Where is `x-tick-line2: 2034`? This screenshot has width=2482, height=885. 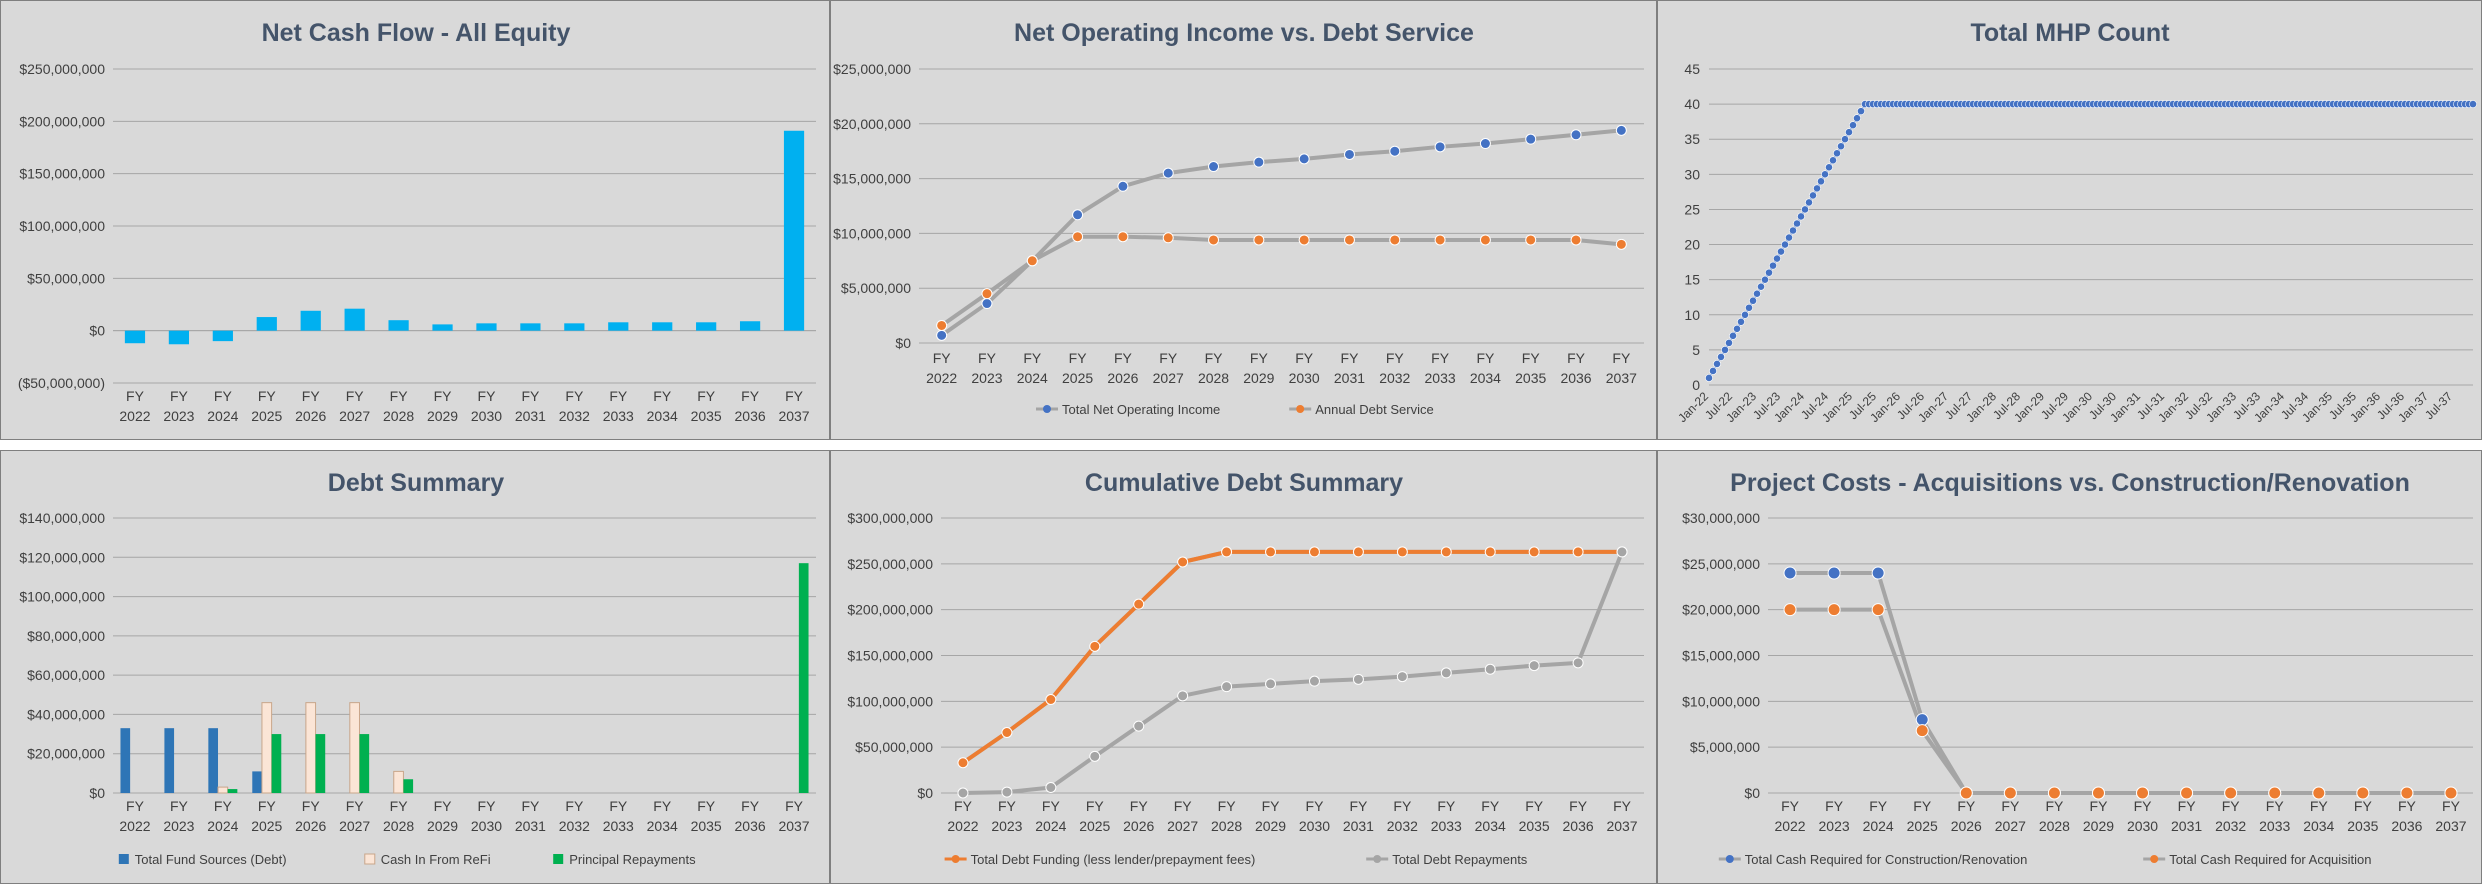
x-tick-line2: 2034 is located at coordinates (1485, 378).